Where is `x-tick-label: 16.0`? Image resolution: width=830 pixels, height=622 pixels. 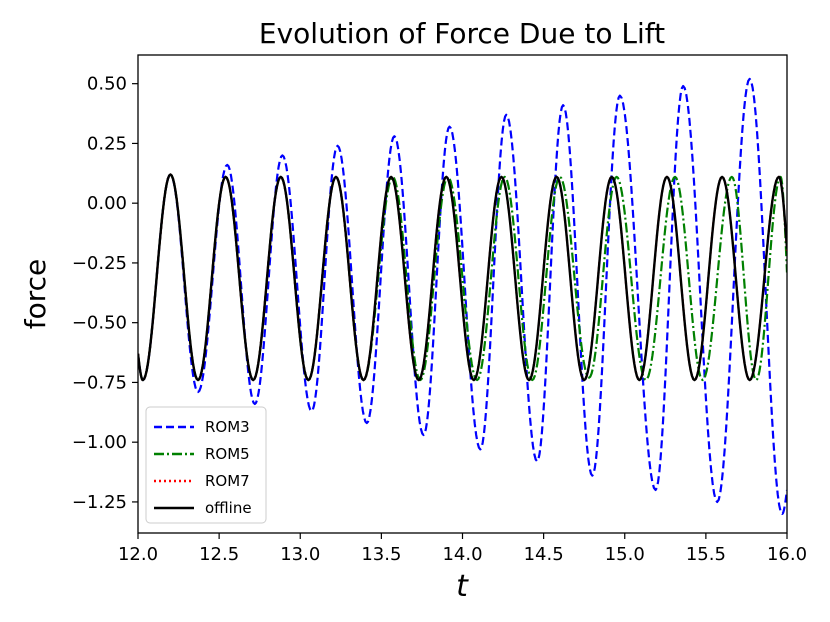
x-tick-label: 16.0 is located at coordinates (787, 554).